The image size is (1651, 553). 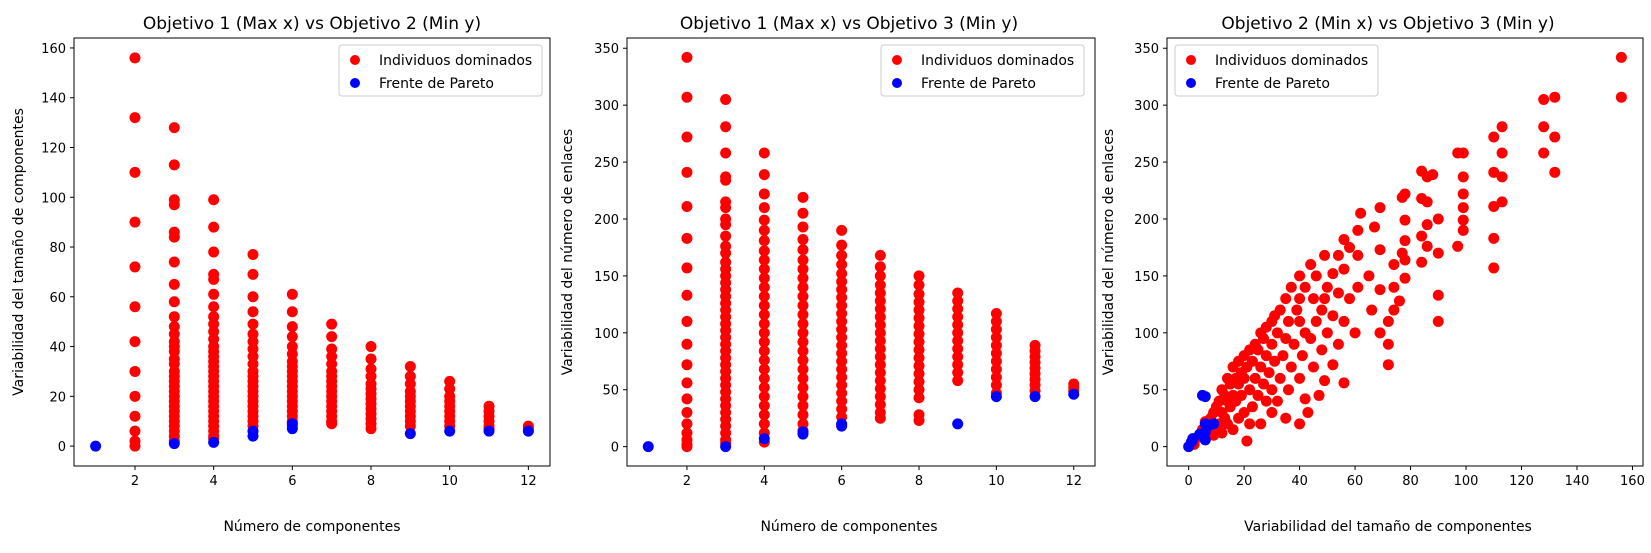 I want to click on legend-marker-dominated, so click(x=1191, y=60).